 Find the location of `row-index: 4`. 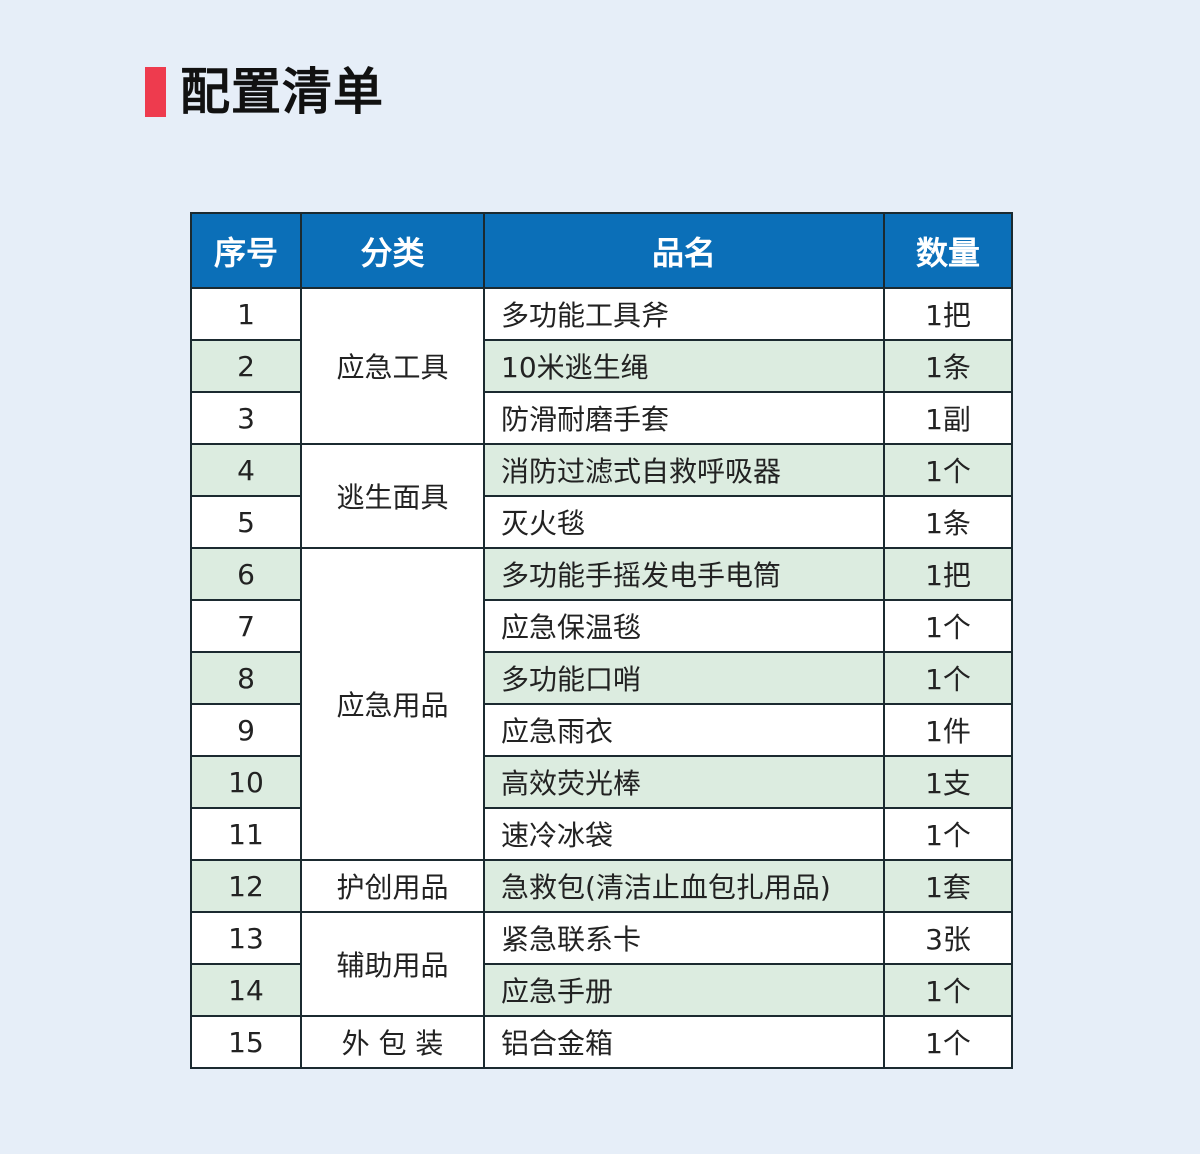

row-index: 4 is located at coordinates (246, 470).